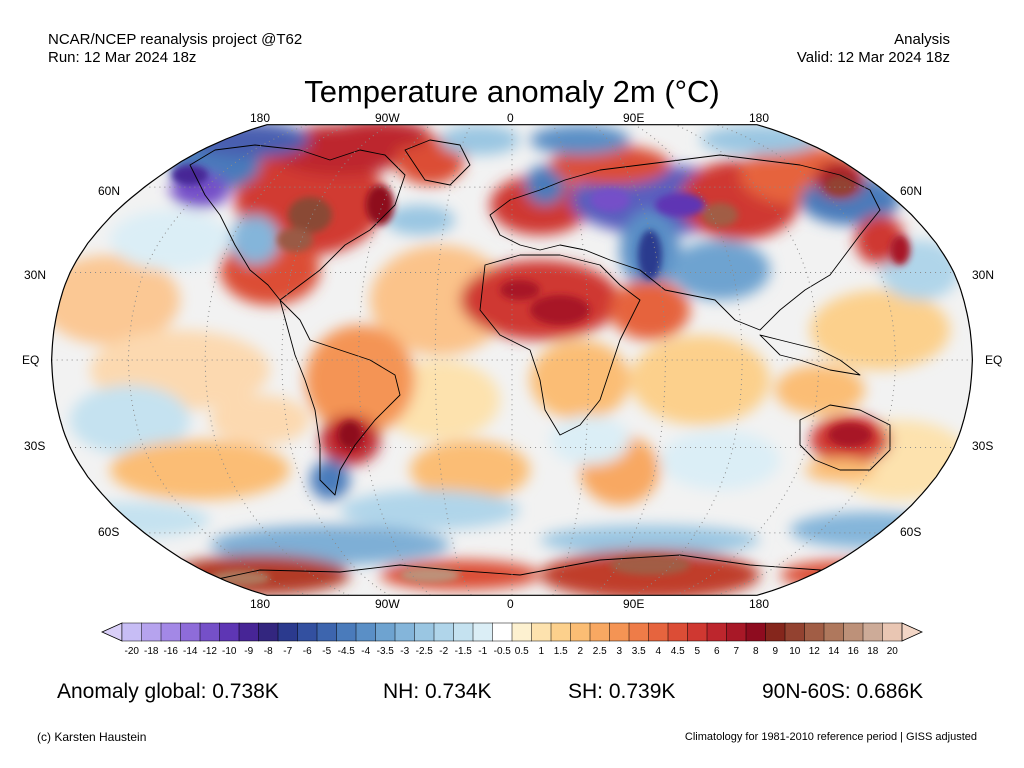 The width and height of the screenshot is (1024, 768). I want to click on colorbar-tick-label: 4.5, so click(677, 651).